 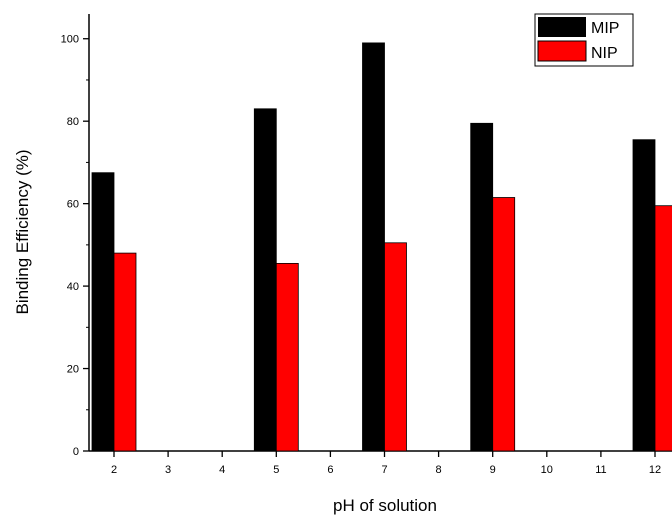 I want to click on y-tick-label: 60, so click(x=73, y=205).